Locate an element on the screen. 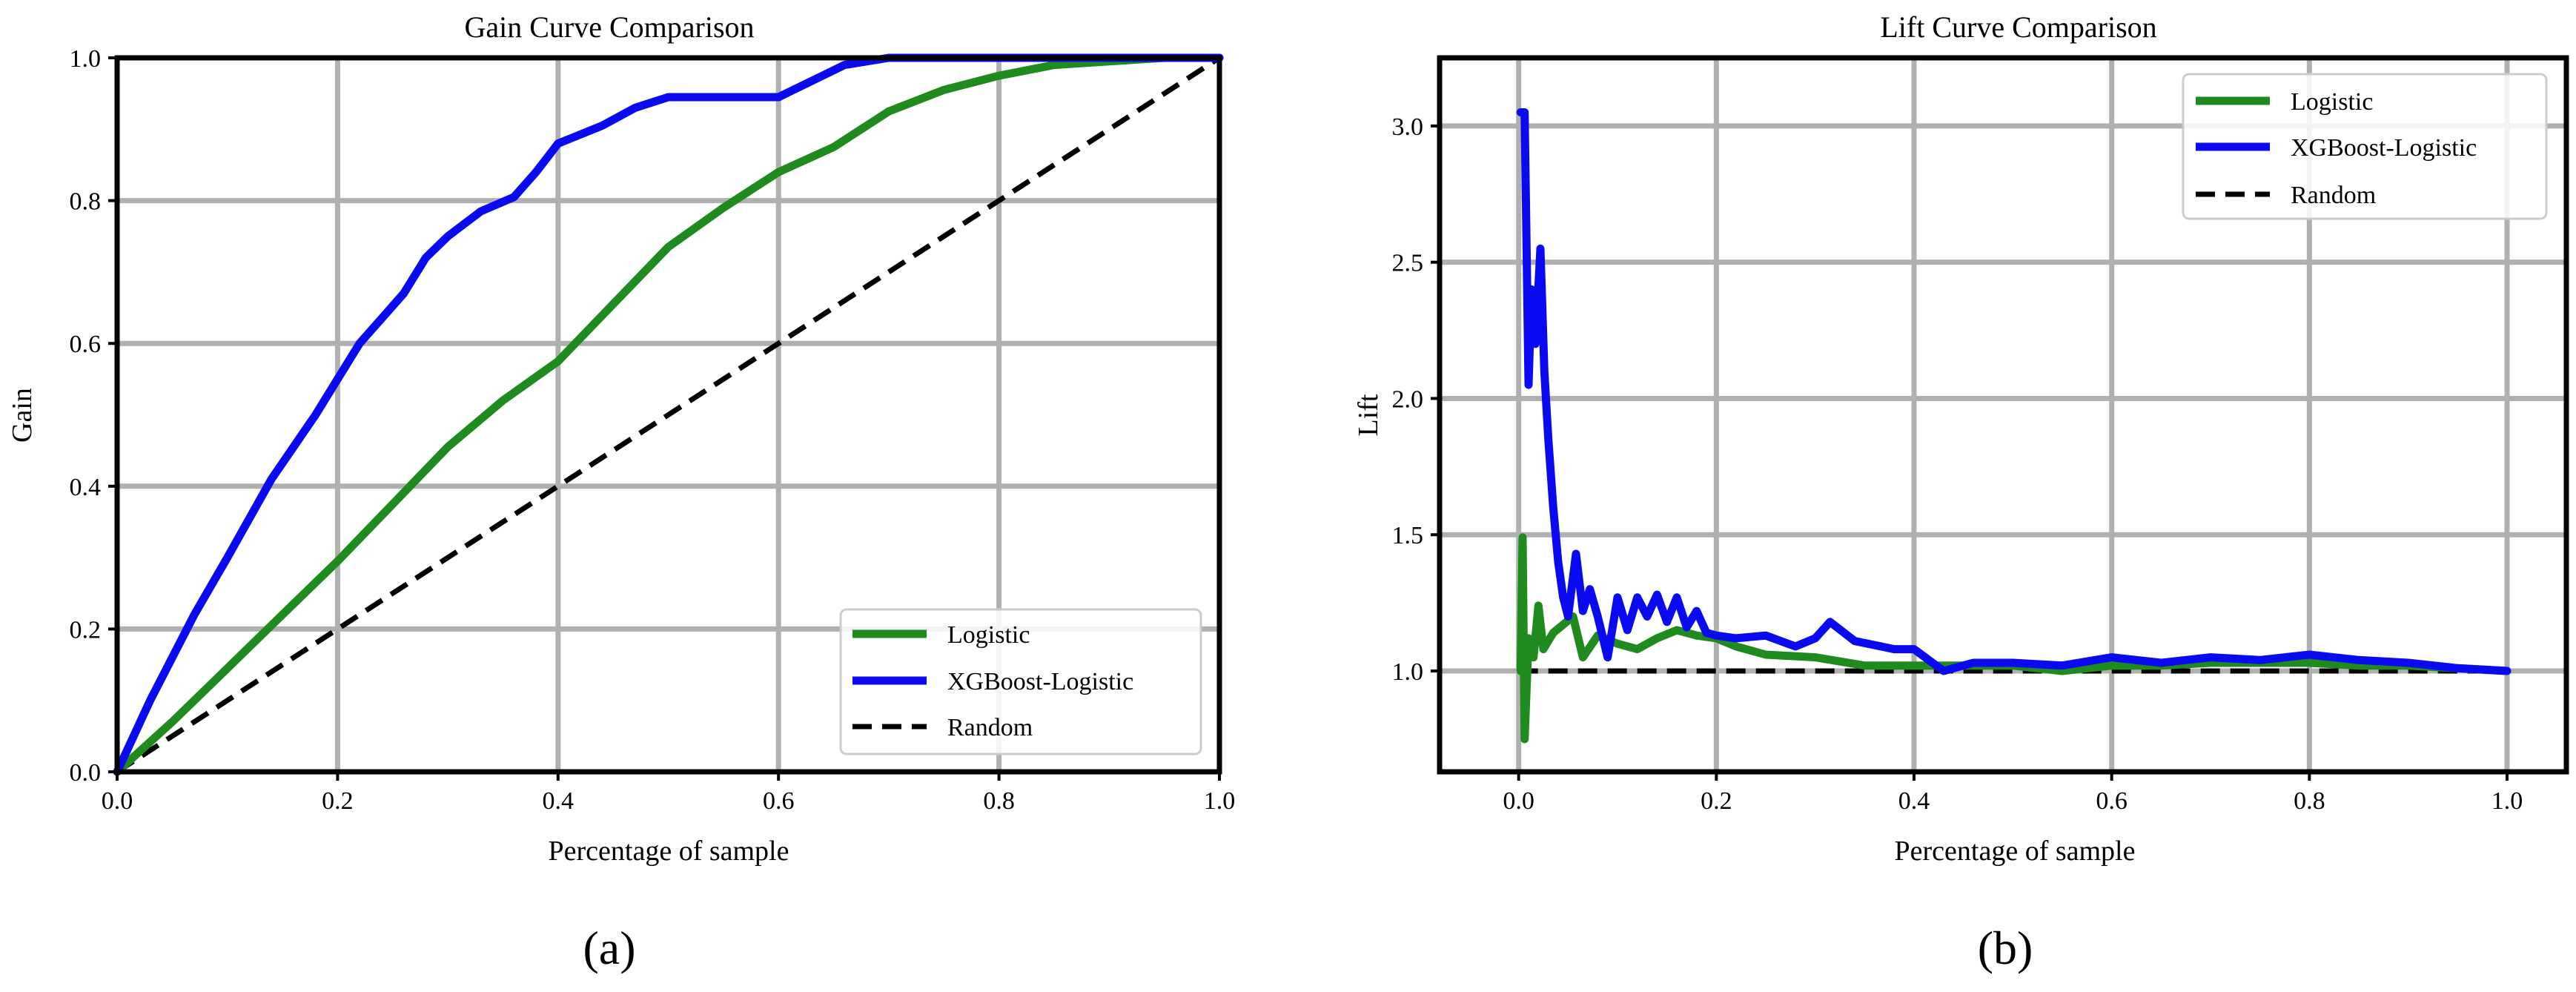 Image resolution: width=2576 pixels, height=992 pixels. gain-y-tick-label-1: 0.2 is located at coordinates (86, 630).